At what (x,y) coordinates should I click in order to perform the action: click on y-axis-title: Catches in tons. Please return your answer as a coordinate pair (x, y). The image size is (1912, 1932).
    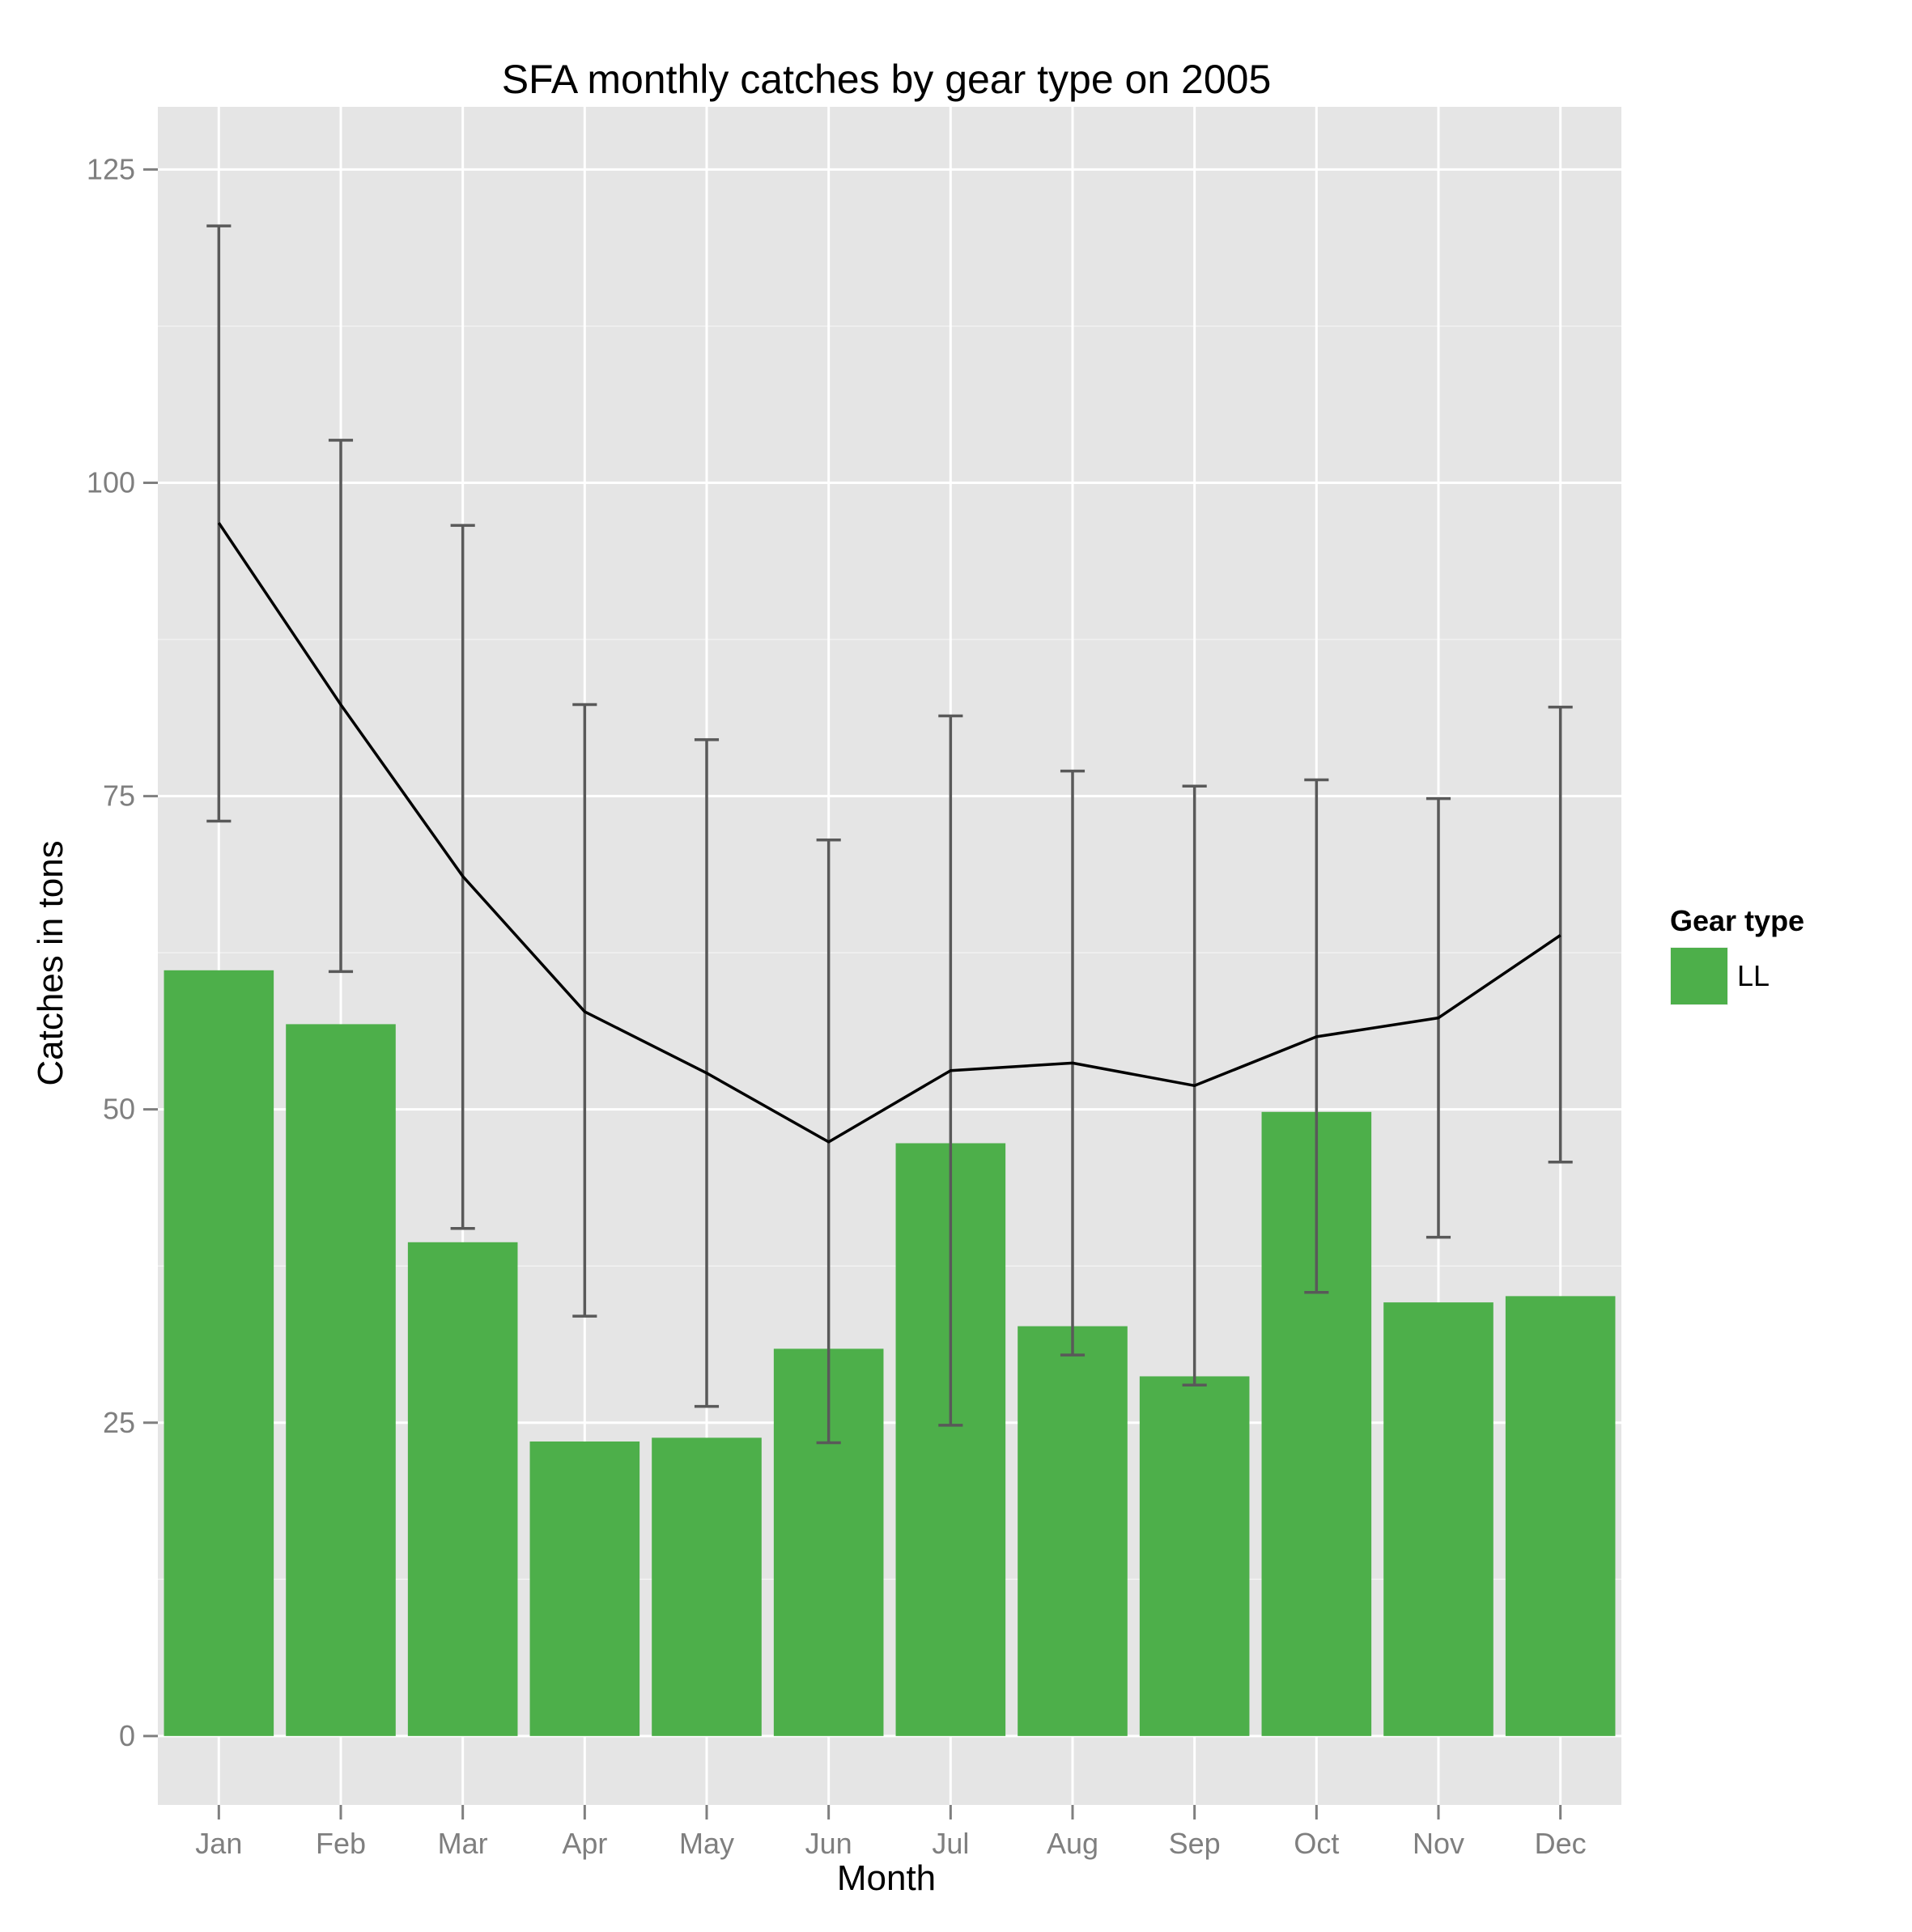
    Looking at the image, I should click on (50, 962).